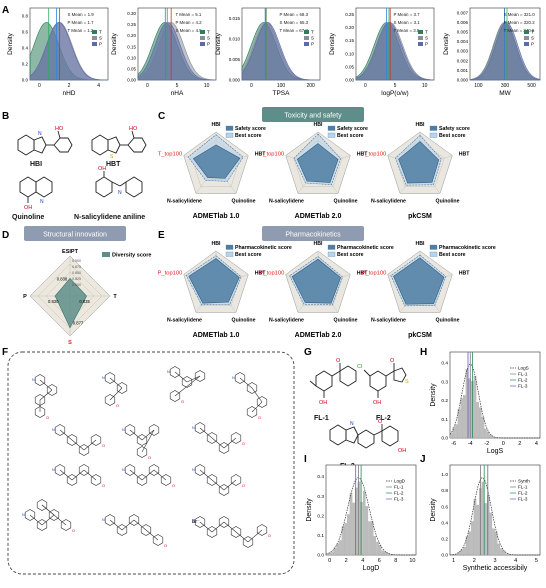  What do you see at coordinates (392, 361) in the screenshot?
I see `fl2-o-label: O` at bounding box center [392, 361].